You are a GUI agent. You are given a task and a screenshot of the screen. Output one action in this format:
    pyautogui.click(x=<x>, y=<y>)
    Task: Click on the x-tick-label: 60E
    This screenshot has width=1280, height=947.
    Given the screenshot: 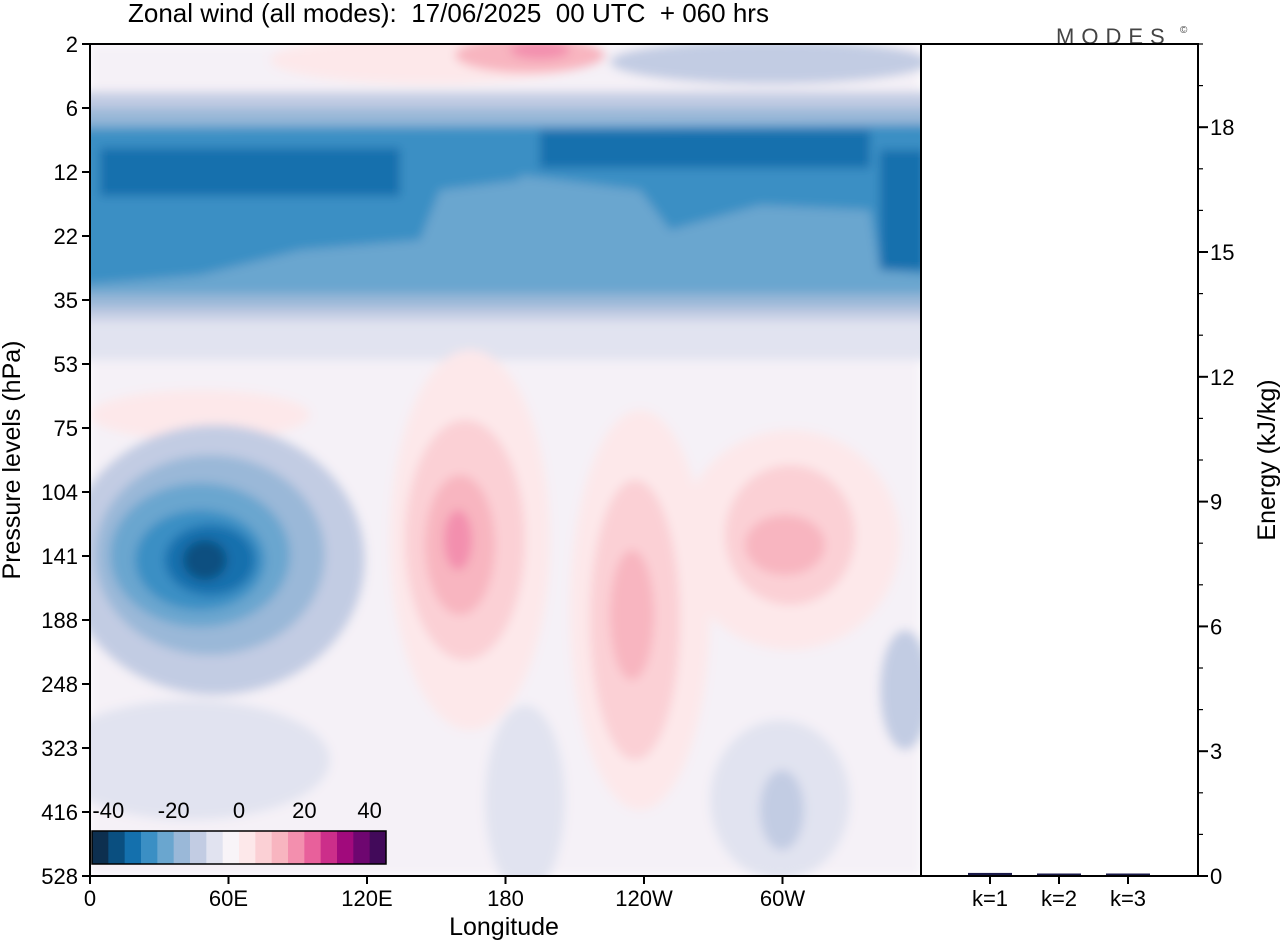 What is the action you would take?
    pyautogui.click(x=228, y=898)
    